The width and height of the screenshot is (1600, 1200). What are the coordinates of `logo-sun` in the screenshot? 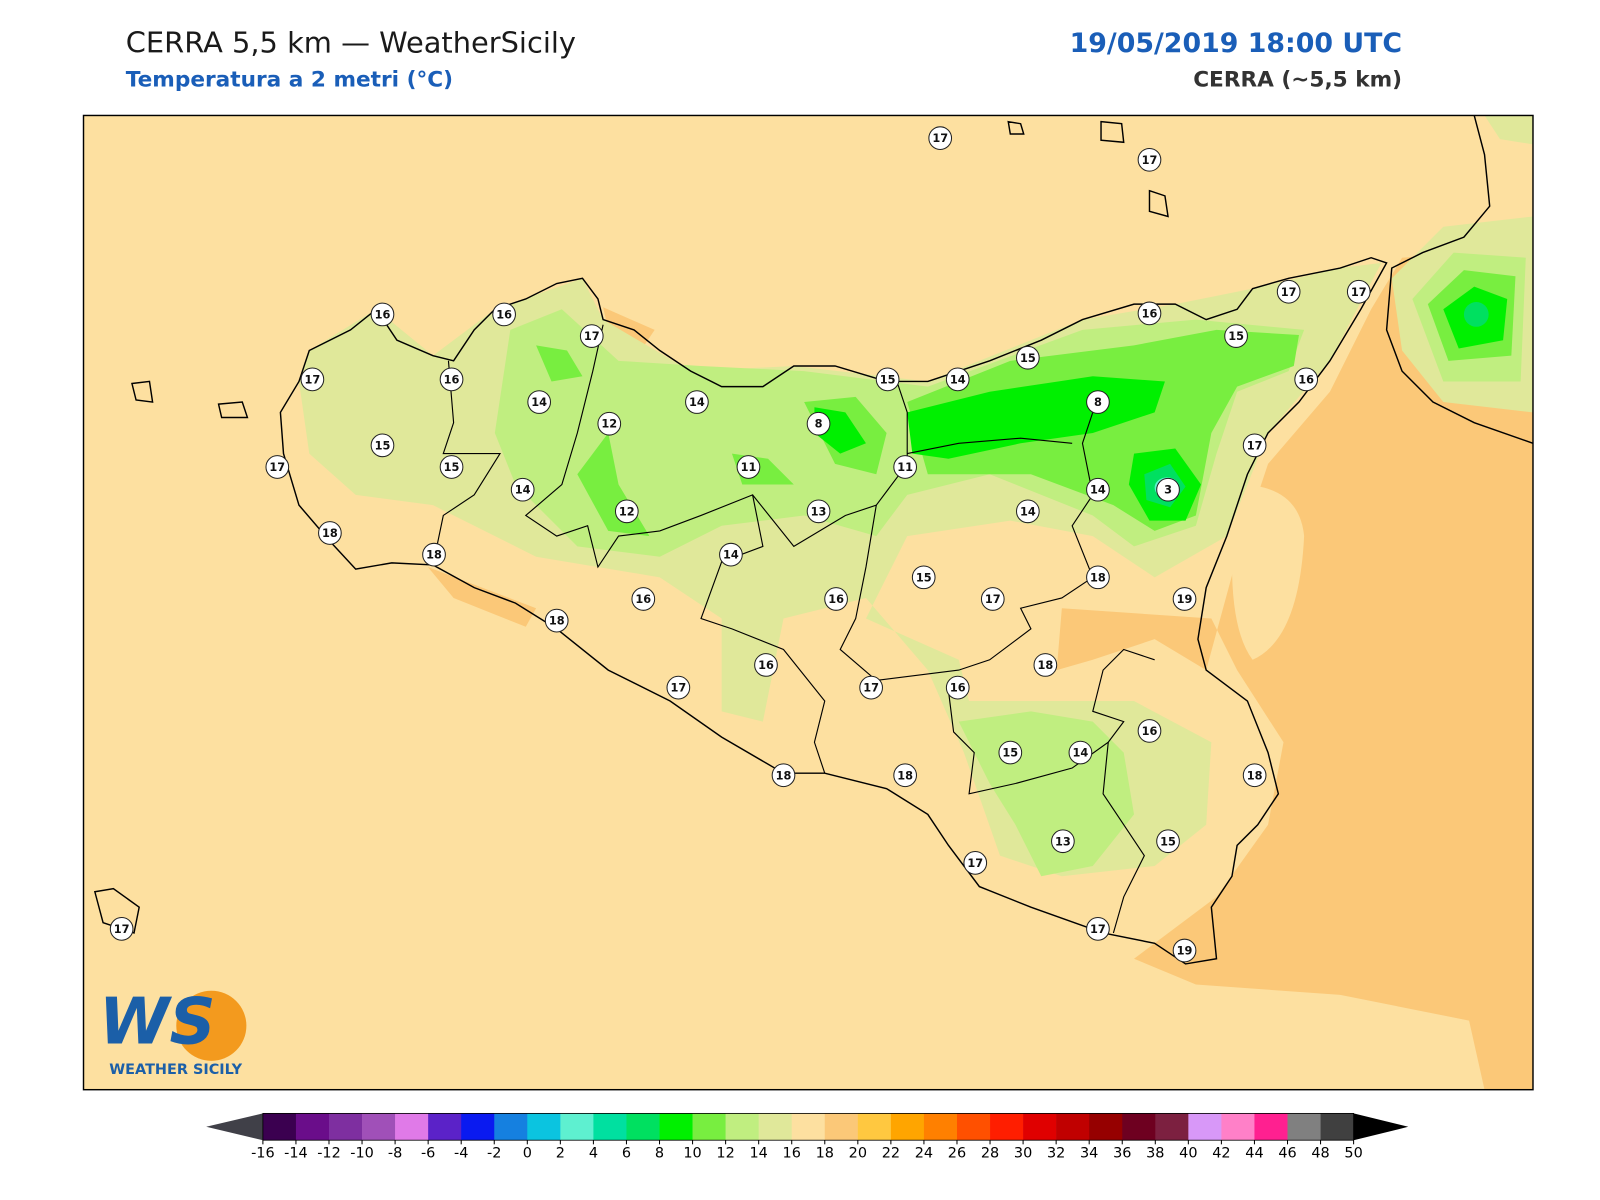 It's located at (211, 1025).